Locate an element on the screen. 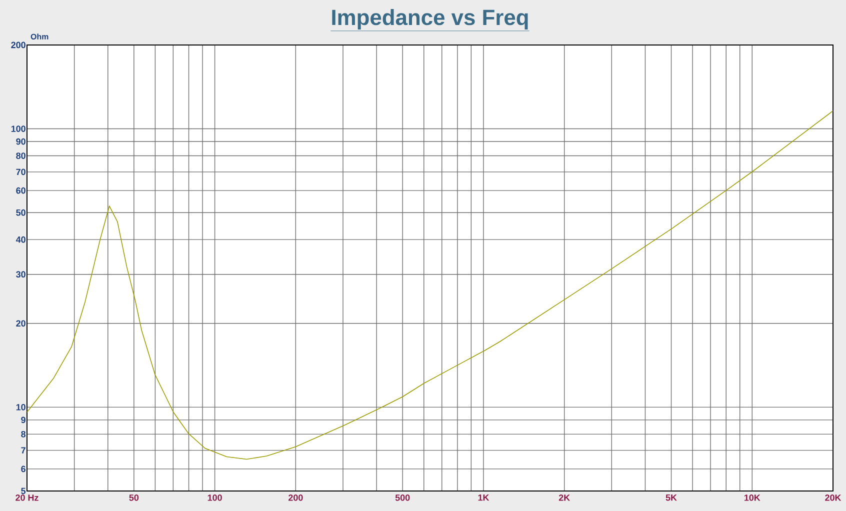 This screenshot has width=846, height=511. y-tick-label: 9 is located at coordinates (23, 420).